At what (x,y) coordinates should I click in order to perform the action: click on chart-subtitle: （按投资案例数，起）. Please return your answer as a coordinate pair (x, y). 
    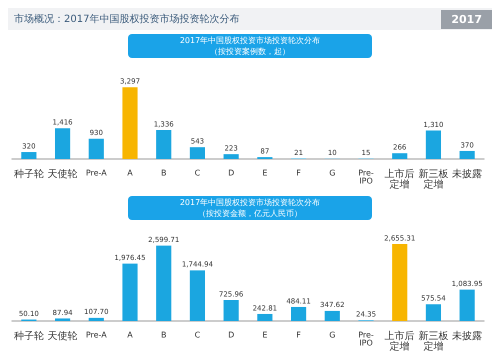
    Looking at the image, I should click on (250, 51).